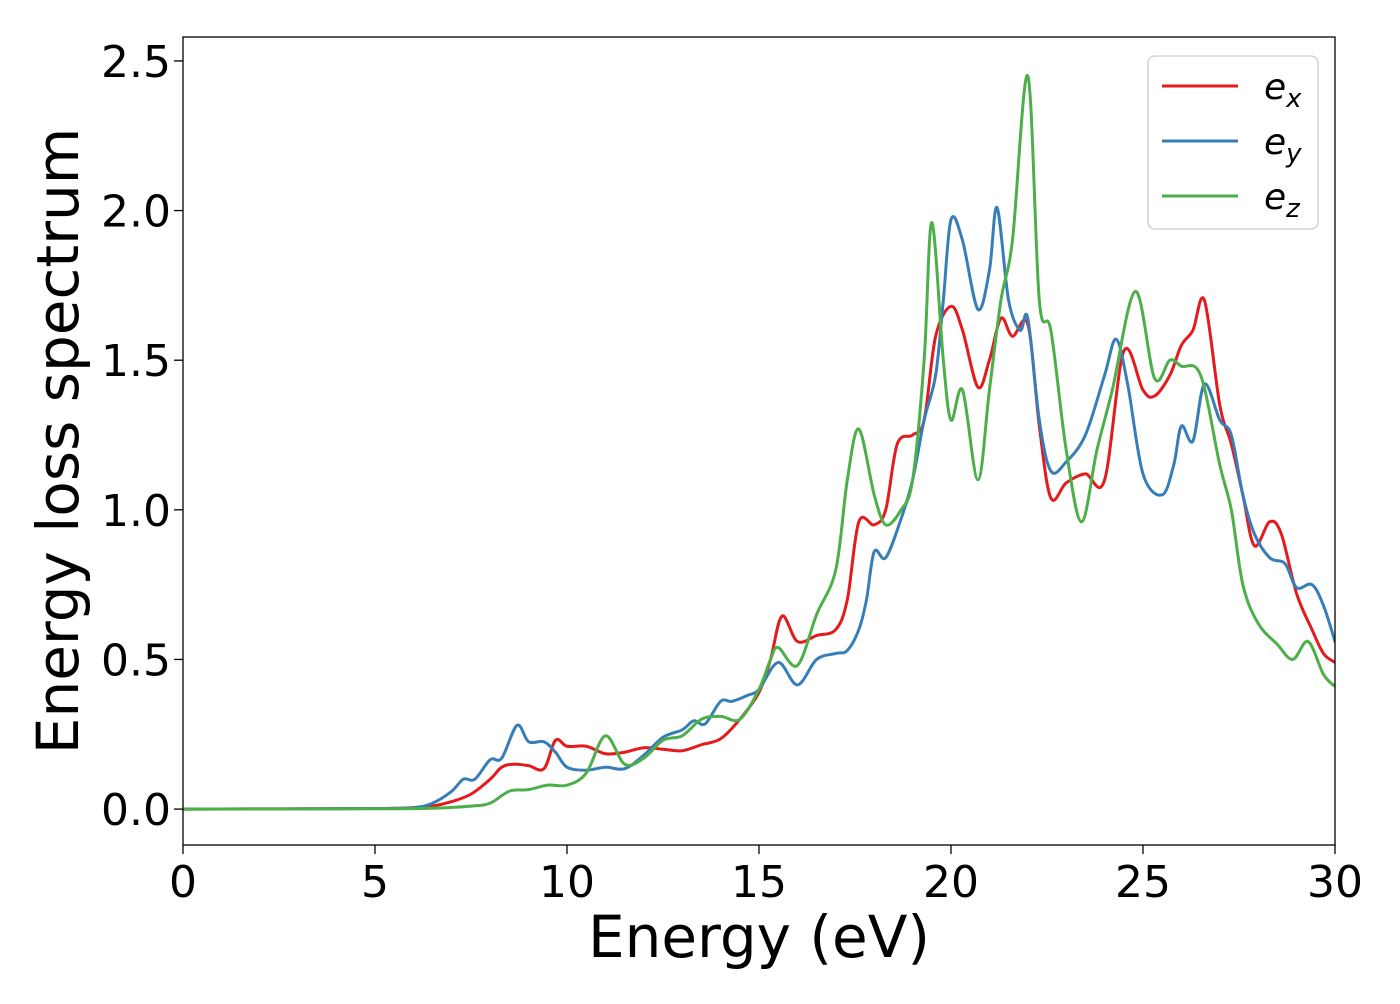 The height and width of the screenshot is (1004, 1400). Describe the element at coordinates (1283, 145) in the screenshot. I see `legend-label-ey: ey` at that location.